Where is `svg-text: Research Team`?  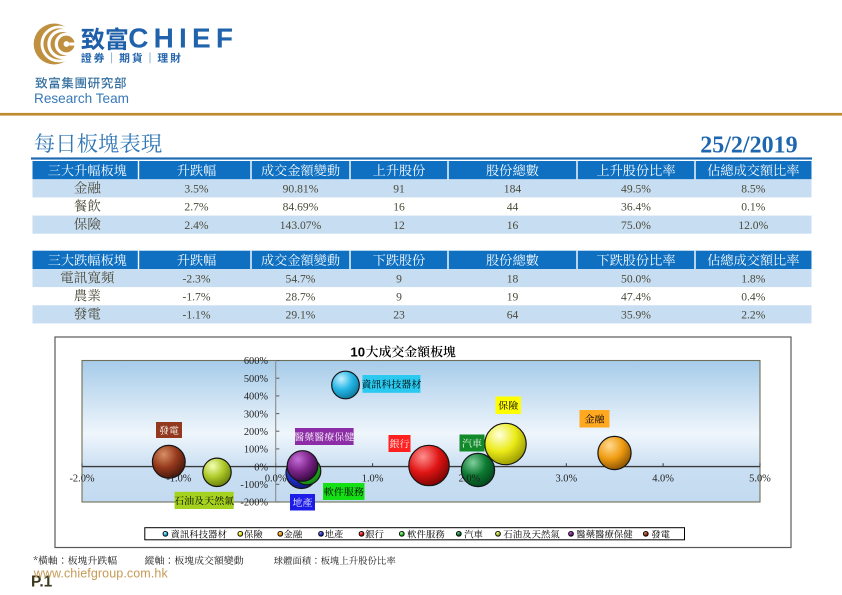 svg-text: Research Team is located at coordinates (81, 98).